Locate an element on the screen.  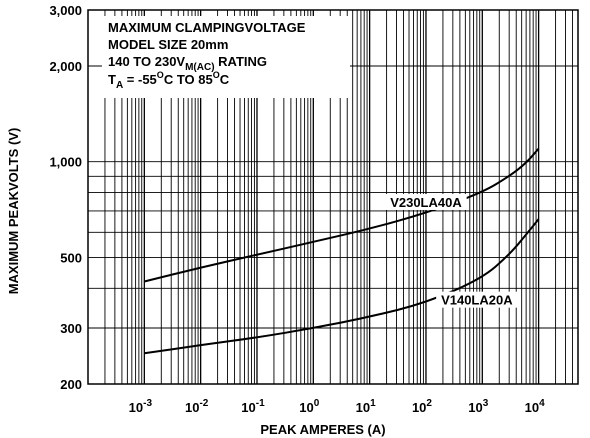
y-axis-label: MAXIMUM PEAKVOLTS (V) is located at coordinates (13, 211).